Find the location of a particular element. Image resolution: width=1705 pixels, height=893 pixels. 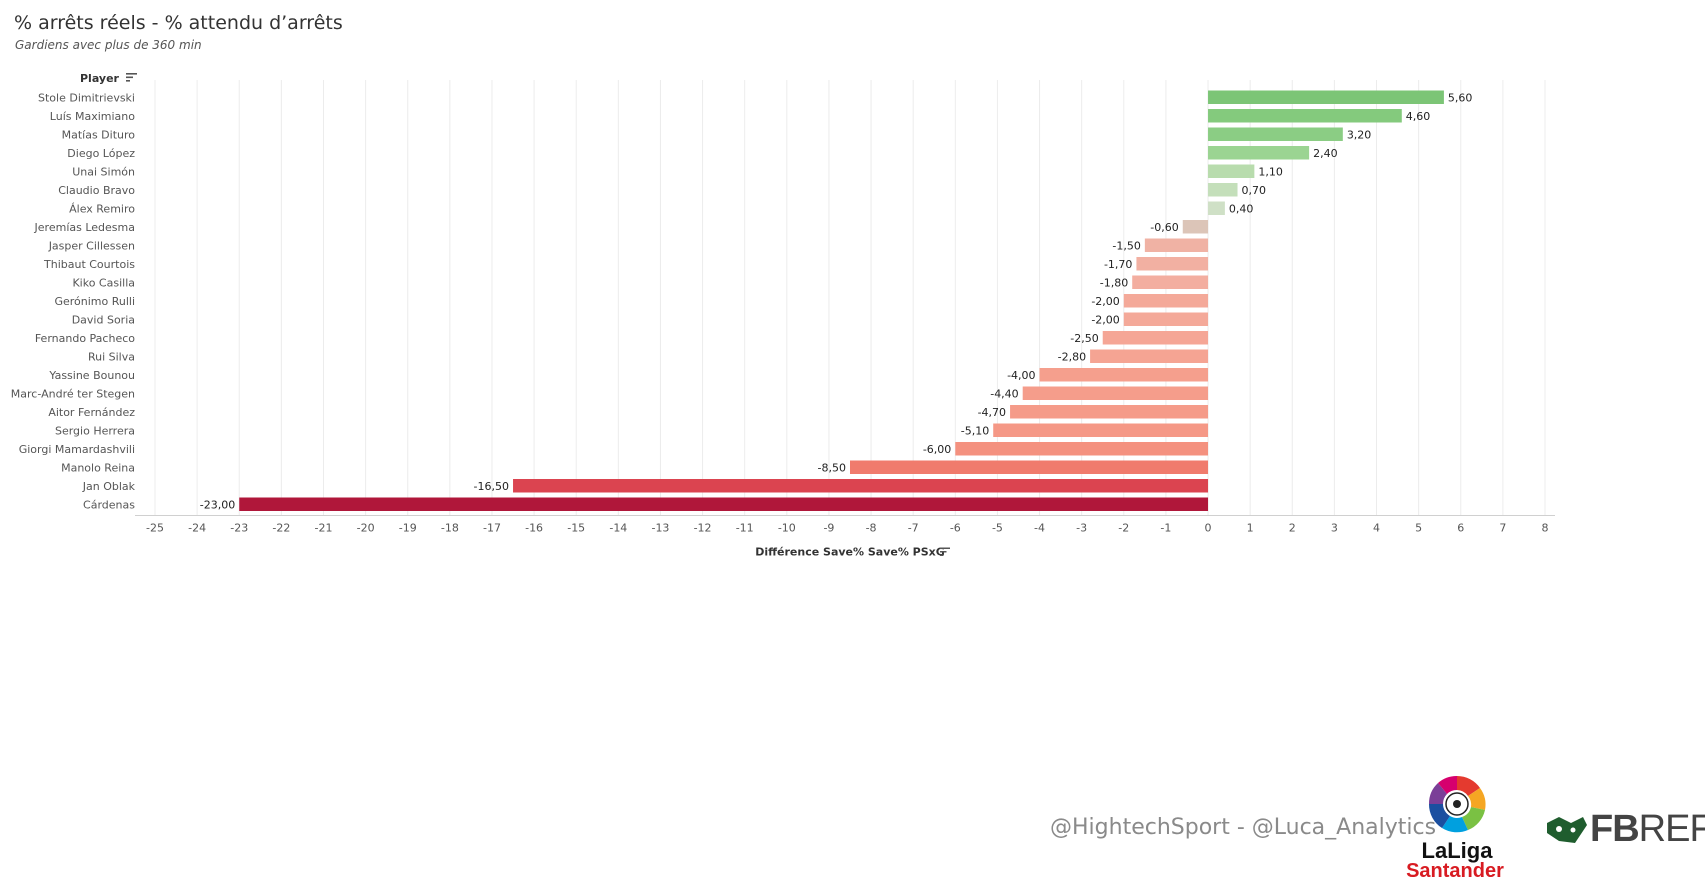

x-tick-label: -1 is located at coordinates (1165, 528).